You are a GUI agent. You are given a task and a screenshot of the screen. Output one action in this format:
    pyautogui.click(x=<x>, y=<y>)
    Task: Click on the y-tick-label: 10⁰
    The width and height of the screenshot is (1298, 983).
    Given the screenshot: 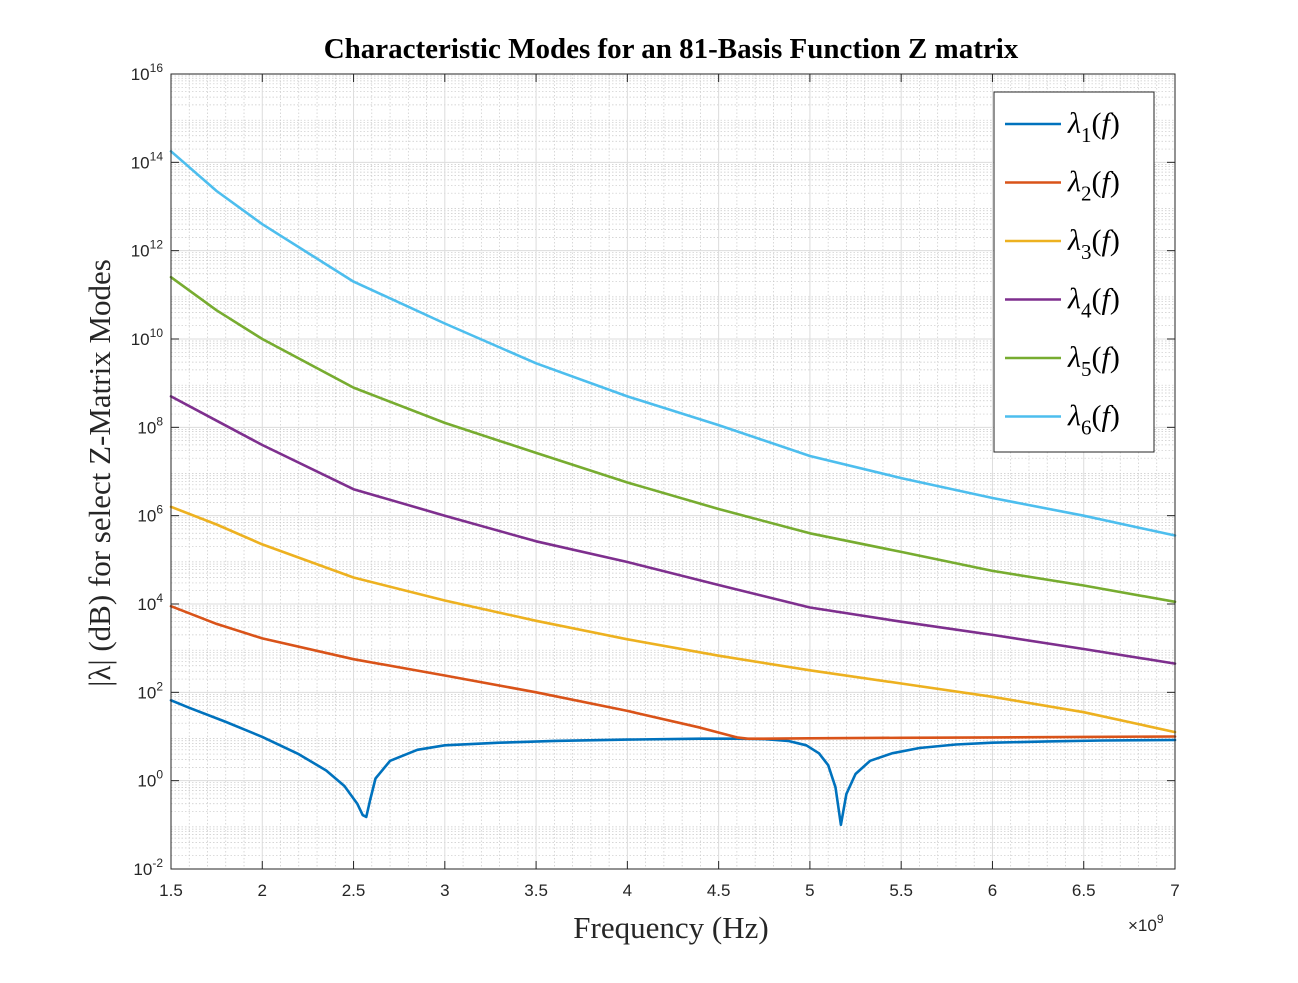 What is the action you would take?
    pyautogui.click(x=150, y=779)
    